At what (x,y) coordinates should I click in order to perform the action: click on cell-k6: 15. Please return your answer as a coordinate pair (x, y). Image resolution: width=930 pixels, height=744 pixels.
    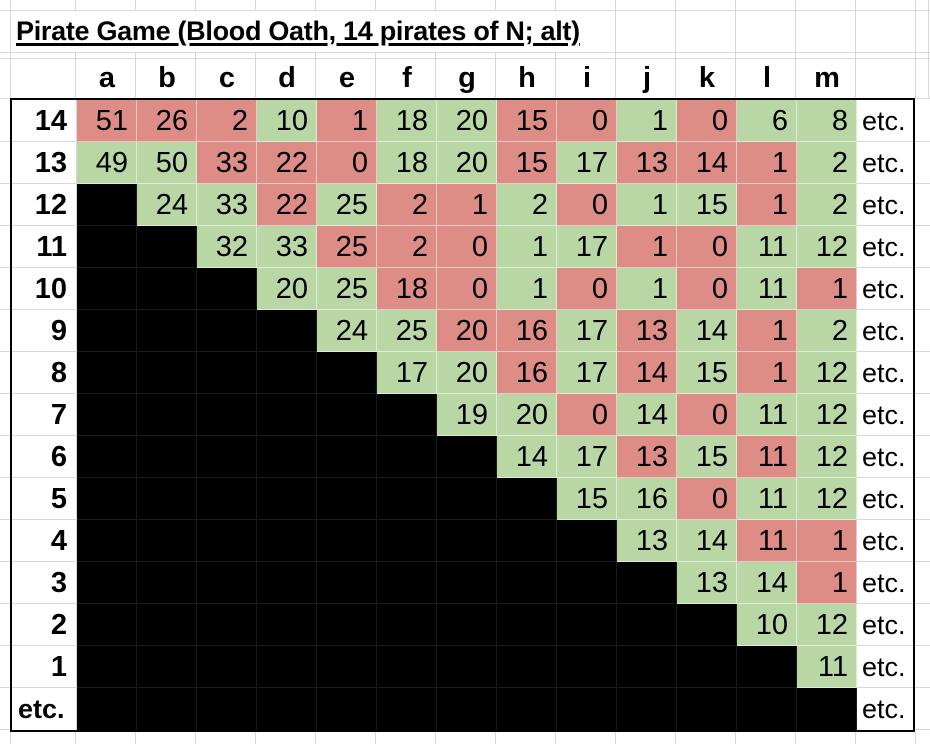
    Looking at the image, I should click on (707, 457).